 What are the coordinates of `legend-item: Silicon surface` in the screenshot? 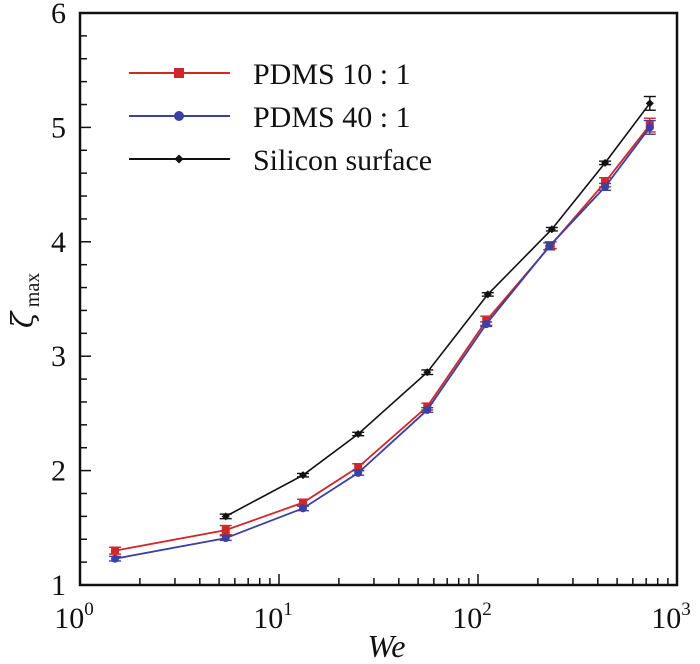 It's located at (280, 160).